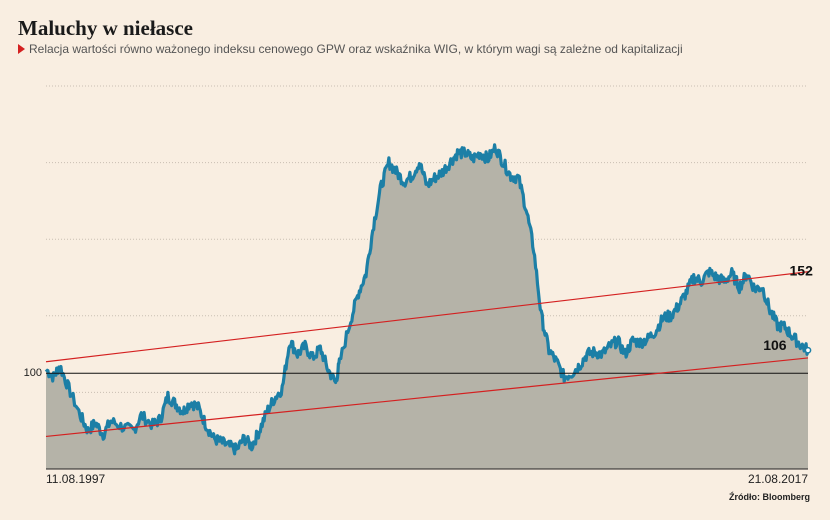 This screenshot has width=830, height=520. Describe the element at coordinates (75, 479) in the screenshot. I see `x-label-start: 11.08.1997` at that location.